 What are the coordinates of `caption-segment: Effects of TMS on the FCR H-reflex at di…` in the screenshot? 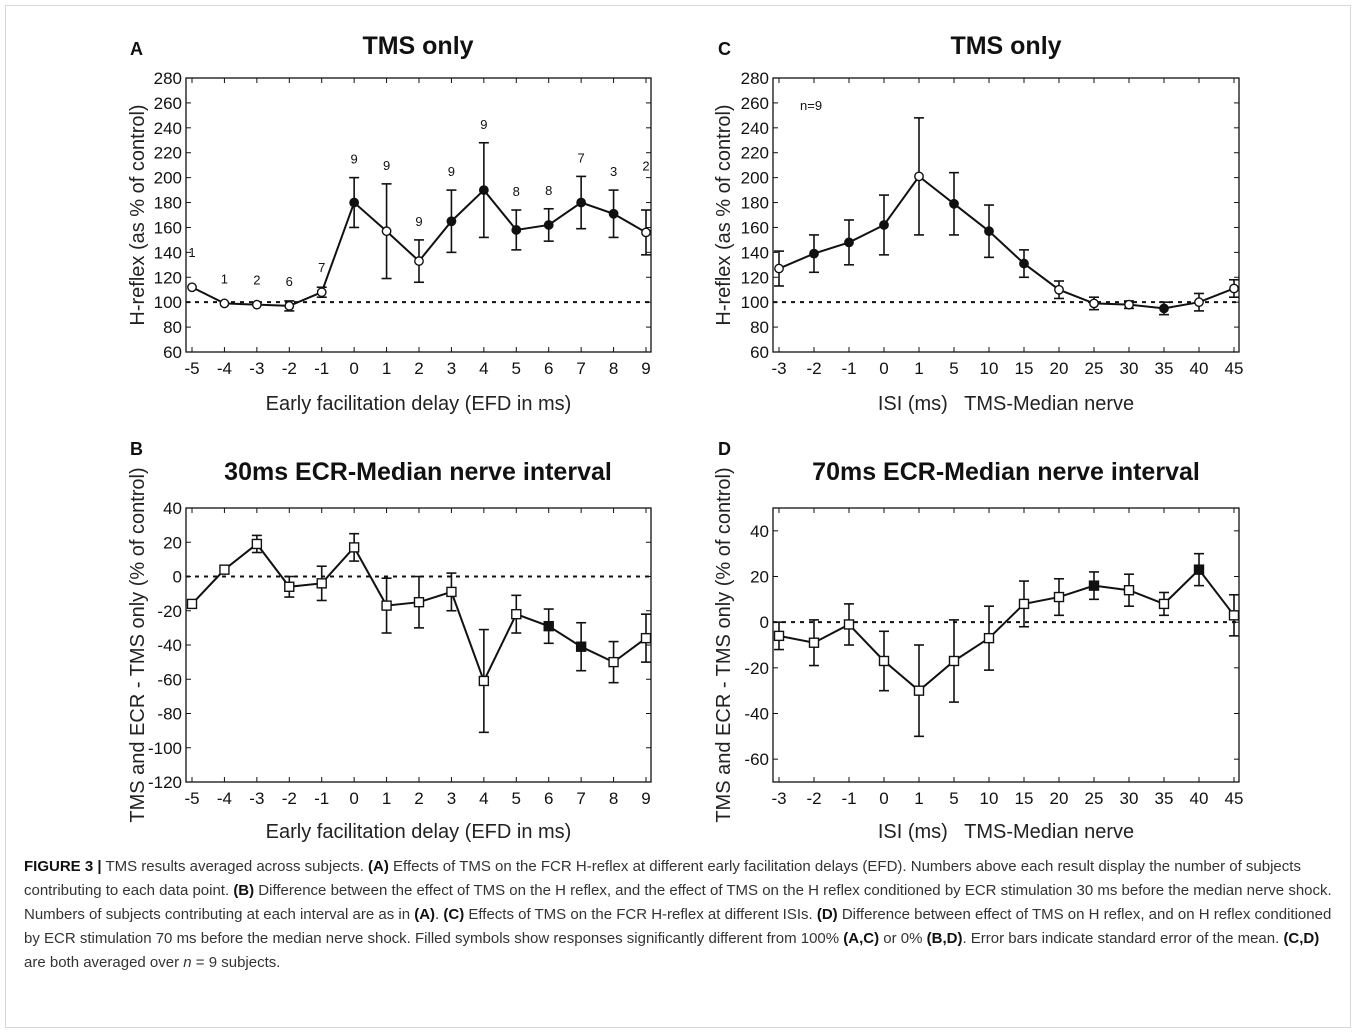 It's located at (640, 914).